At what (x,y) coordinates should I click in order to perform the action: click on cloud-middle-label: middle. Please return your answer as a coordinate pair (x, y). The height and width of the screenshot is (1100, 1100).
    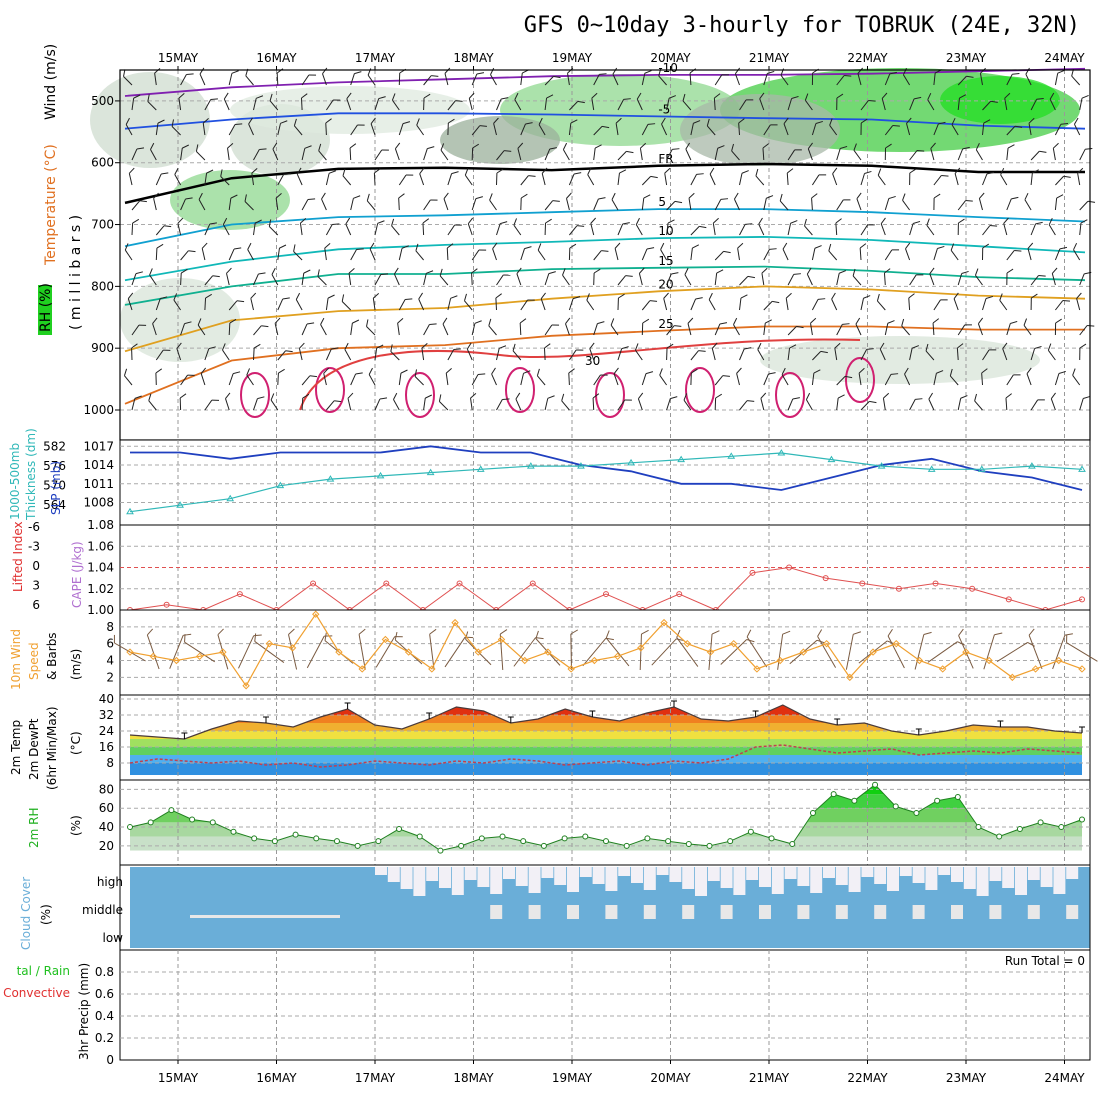
    Looking at the image, I should click on (102, 910).